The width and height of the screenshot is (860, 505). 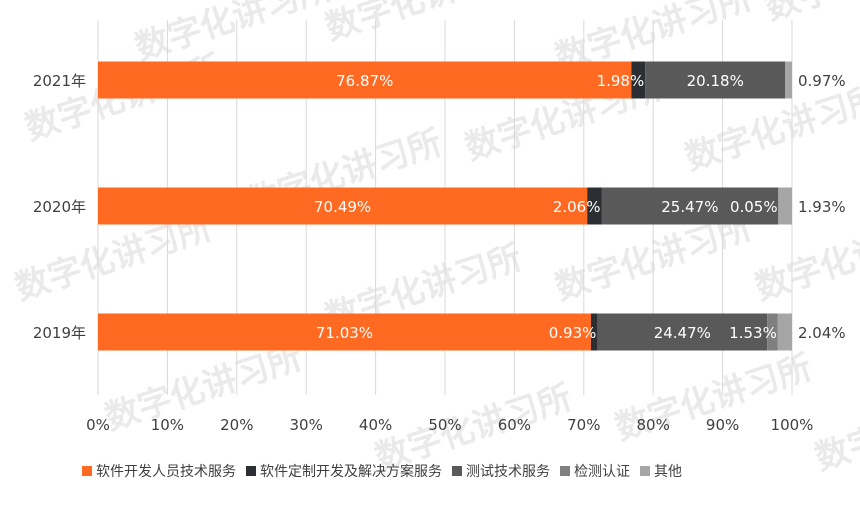 I want to click on data-label: 20.18%, so click(x=715, y=81).